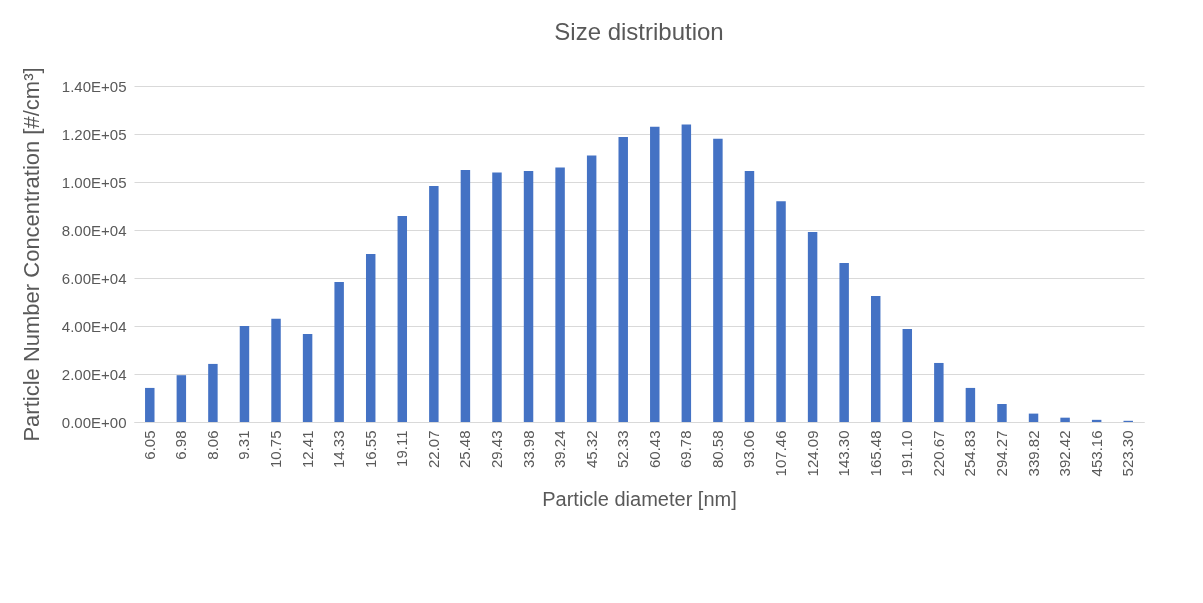 The width and height of the screenshot is (1203, 603). I want to click on x-tick-label: 165.48, so click(875, 453).